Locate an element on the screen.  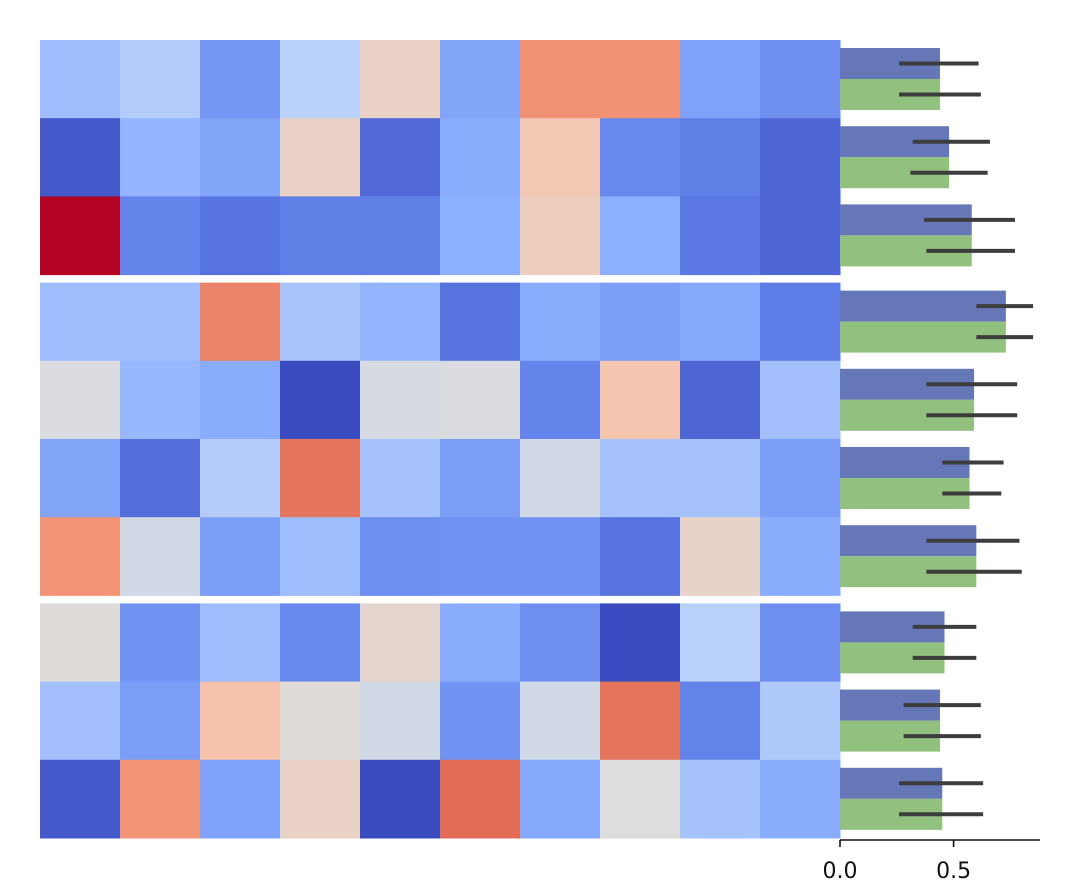
heatmap-cell-r4-c3 is located at coordinates (320, 400).